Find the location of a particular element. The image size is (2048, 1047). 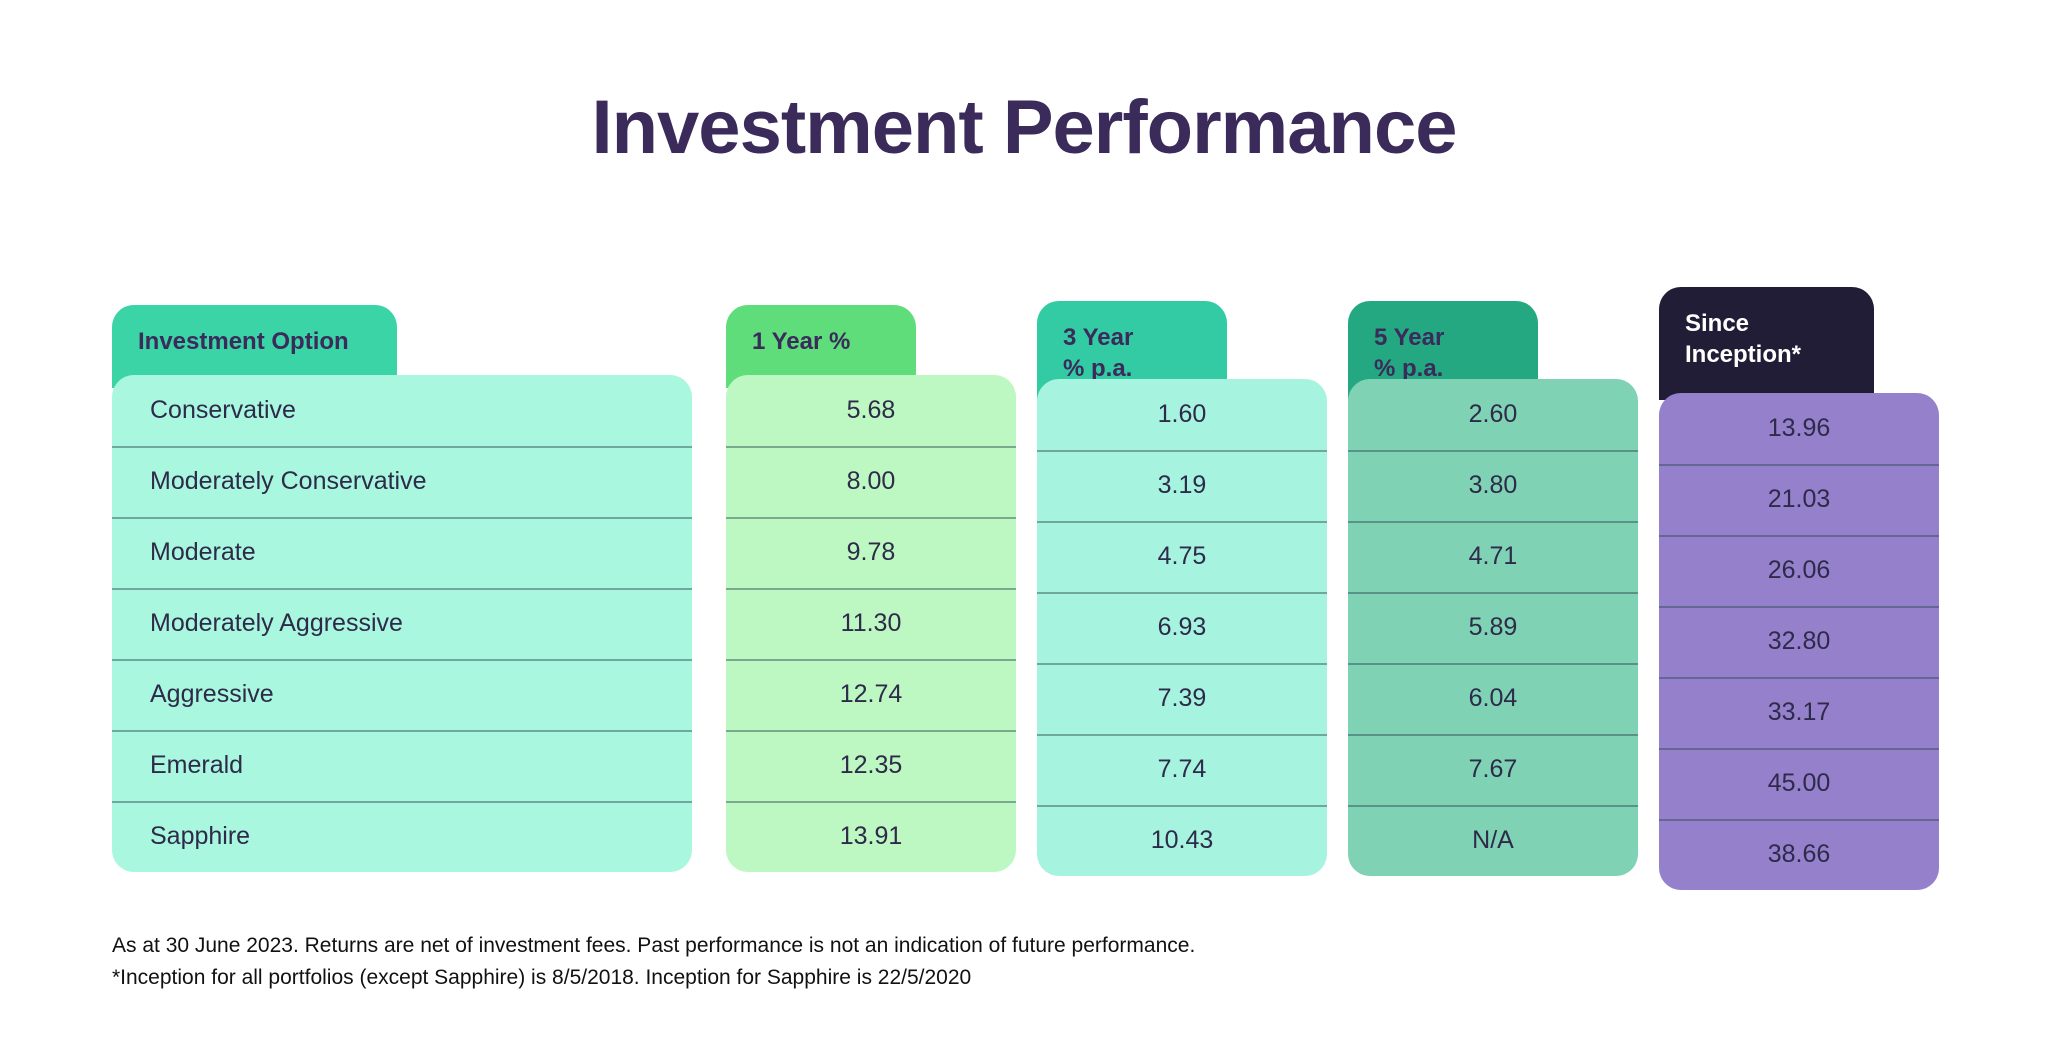

table-cell: 11.30 is located at coordinates (871, 623).